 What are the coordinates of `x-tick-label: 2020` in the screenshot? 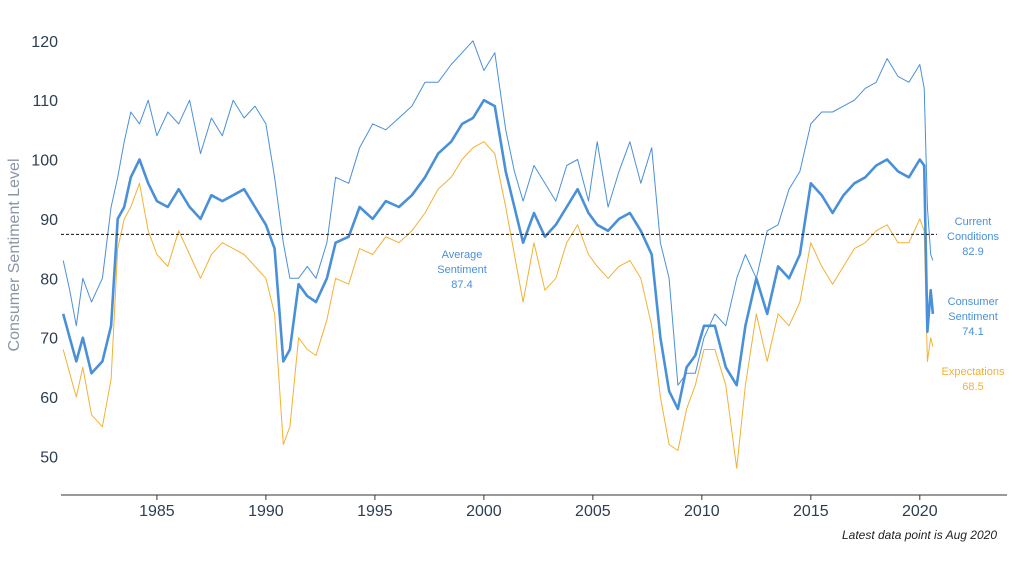 It's located at (920, 511).